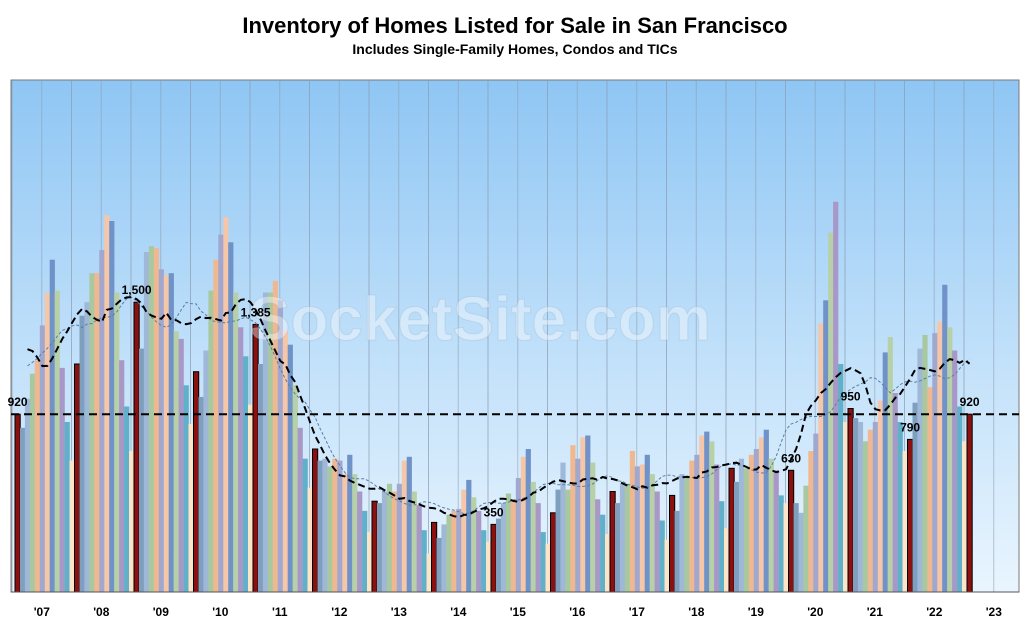 This screenshot has width=1030, height=623. What do you see at coordinates (220, 612) in the screenshot?
I see `x-tick-label: '10` at bounding box center [220, 612].